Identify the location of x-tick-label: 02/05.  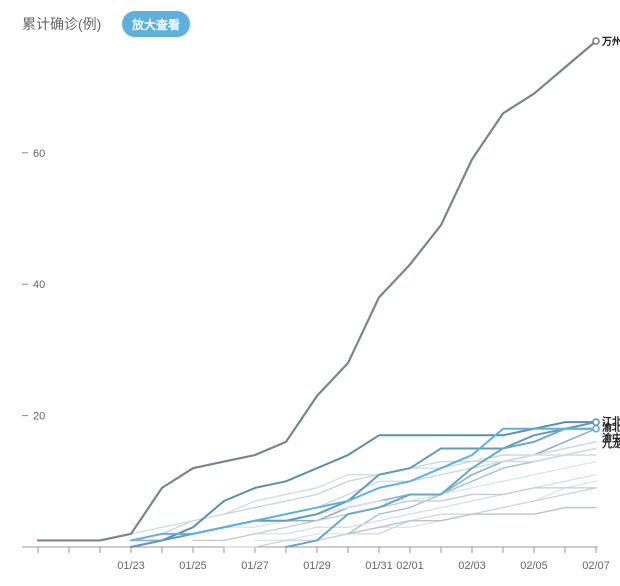
(534, 566).